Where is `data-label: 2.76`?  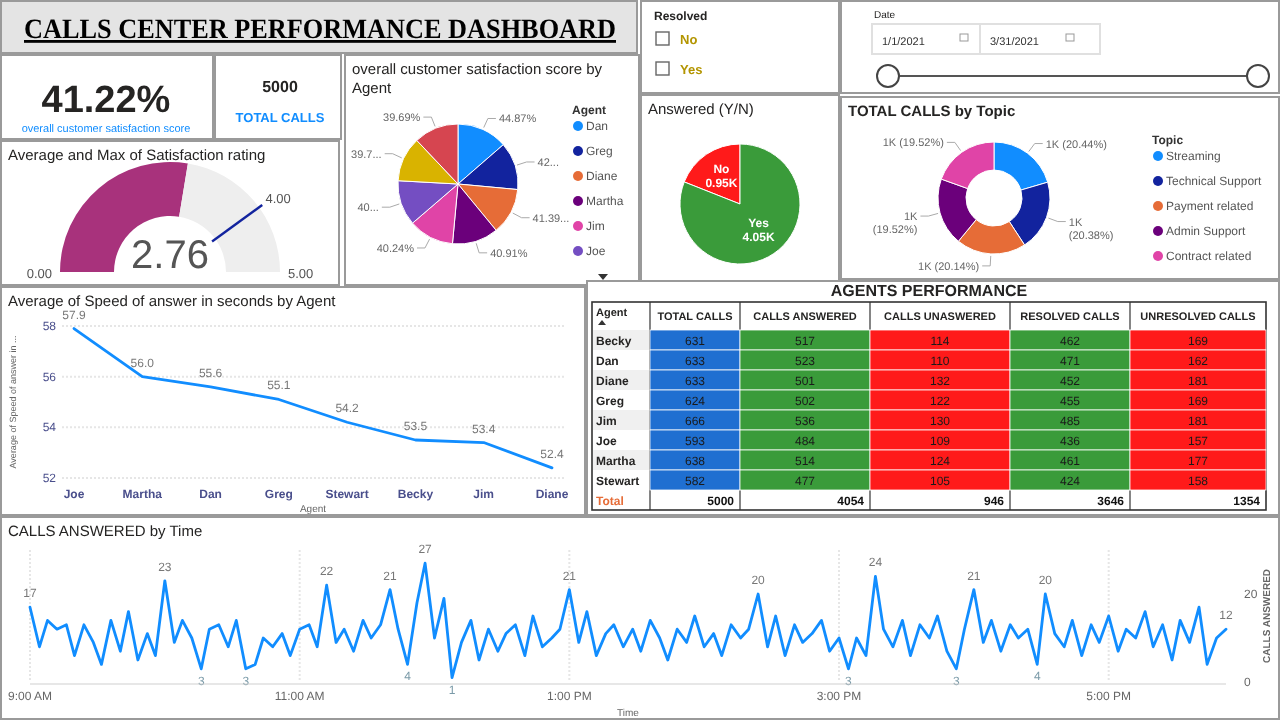 data-label: 2.76 is located at coordinates (170, 256).